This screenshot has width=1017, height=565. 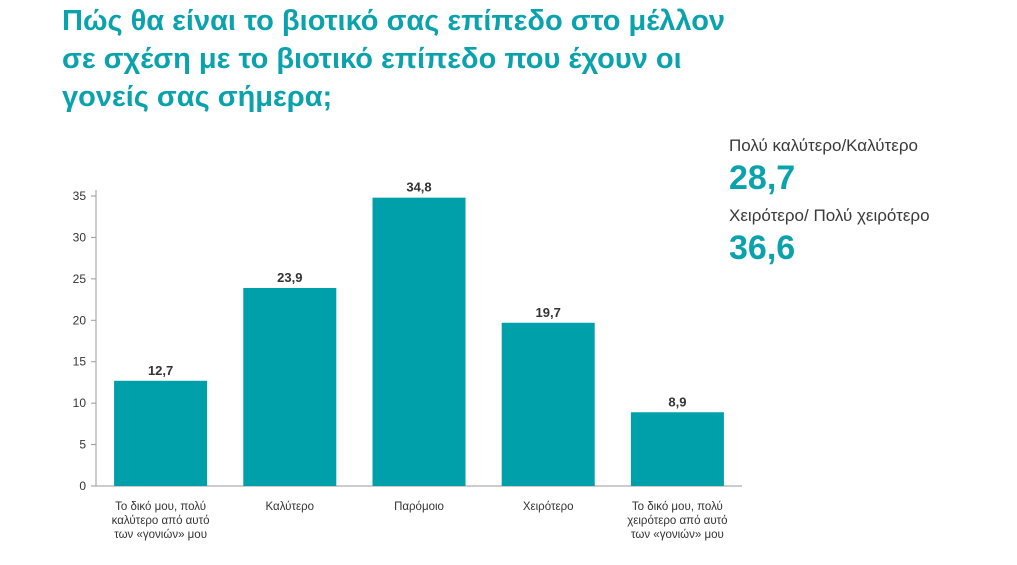 I want to click on y-tick-label: 15, so click(x=80, y=362).